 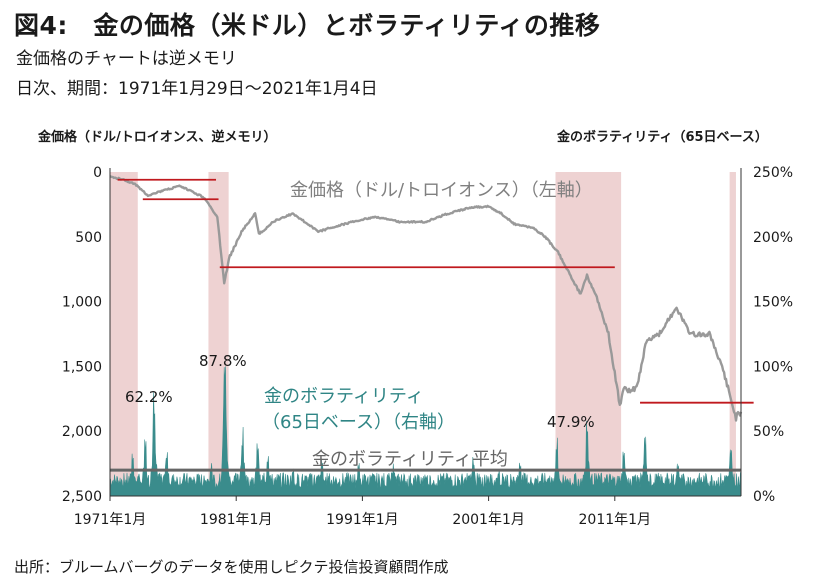 I want to click on x-tick-label: 1981年1月, so click(x=236, y=520).